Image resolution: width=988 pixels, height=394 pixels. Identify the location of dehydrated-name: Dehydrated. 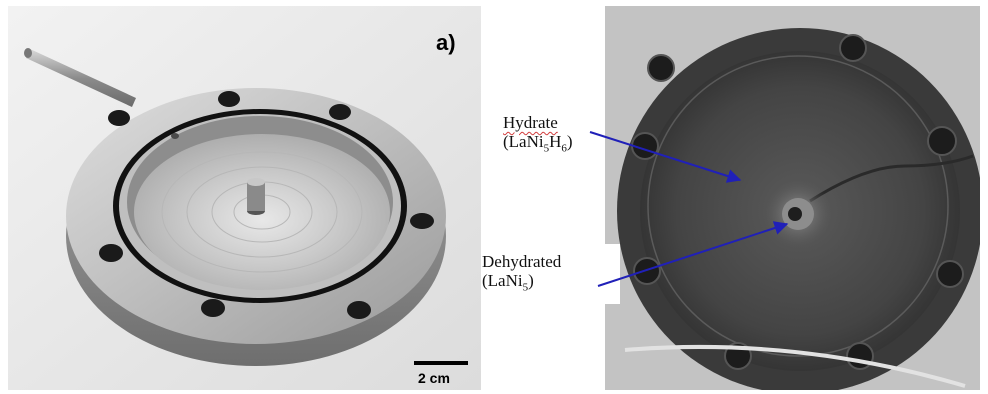
(522, 261).